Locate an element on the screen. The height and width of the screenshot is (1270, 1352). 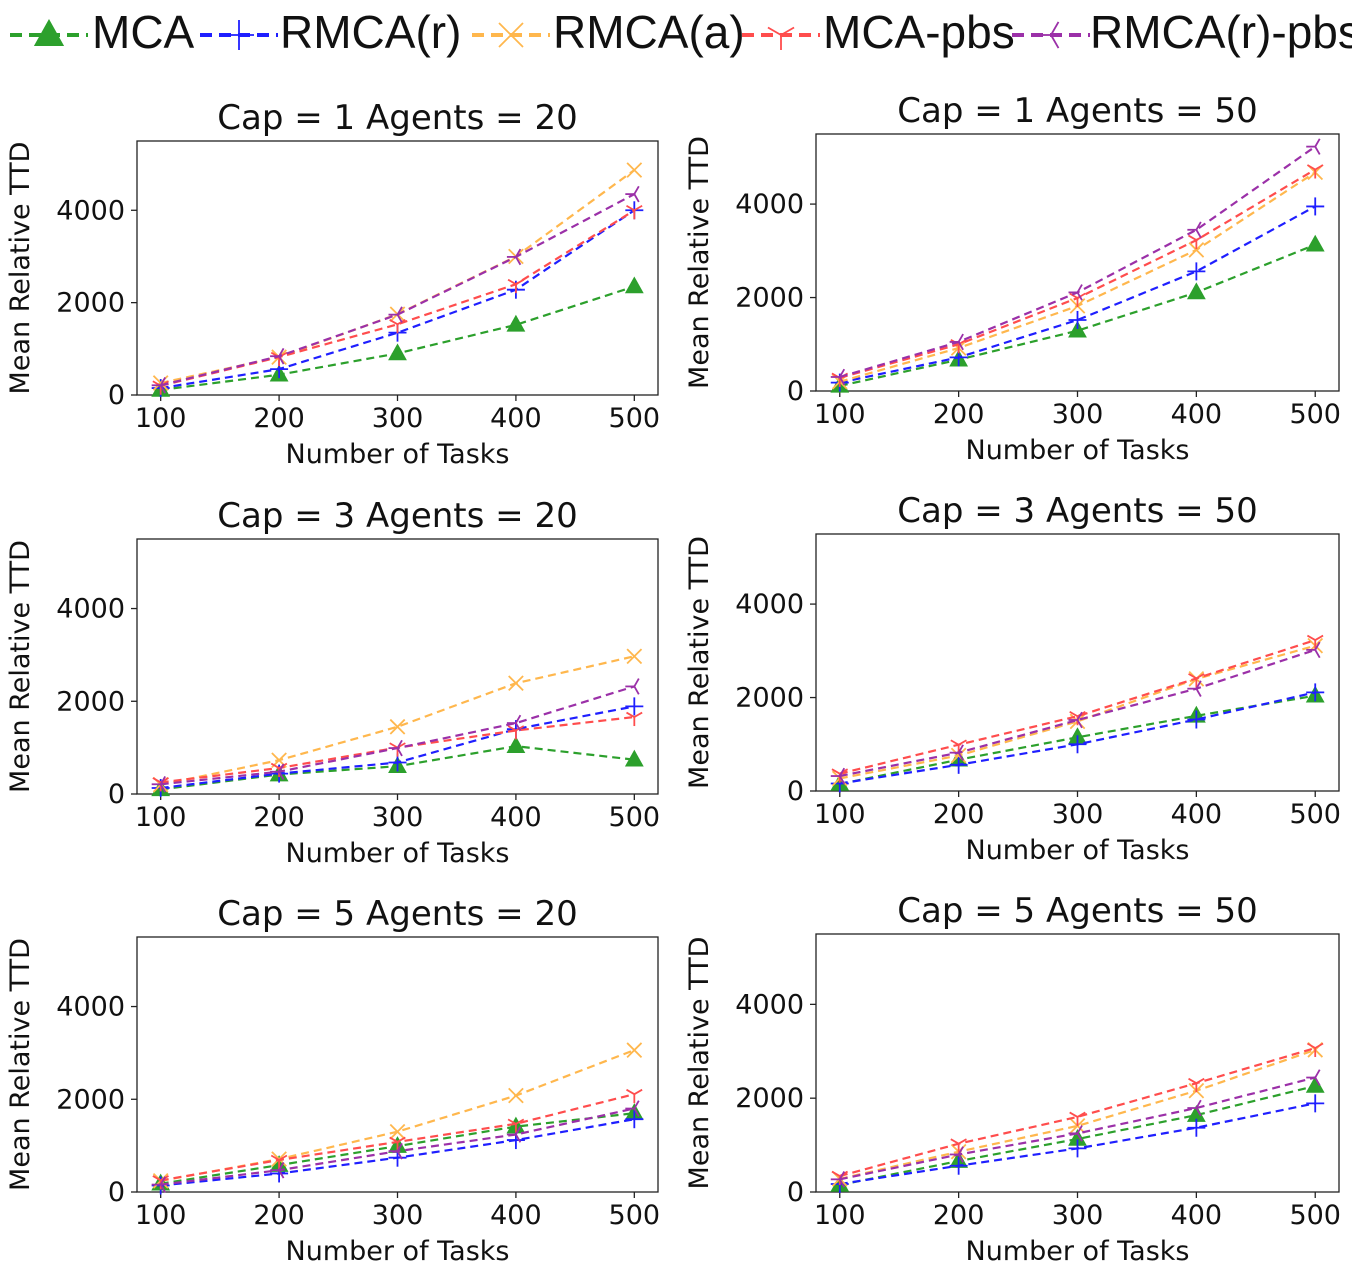
legend-item-rmca-r-pbs: RMCA(r)-pbs is located at coordinates (1182, 32).